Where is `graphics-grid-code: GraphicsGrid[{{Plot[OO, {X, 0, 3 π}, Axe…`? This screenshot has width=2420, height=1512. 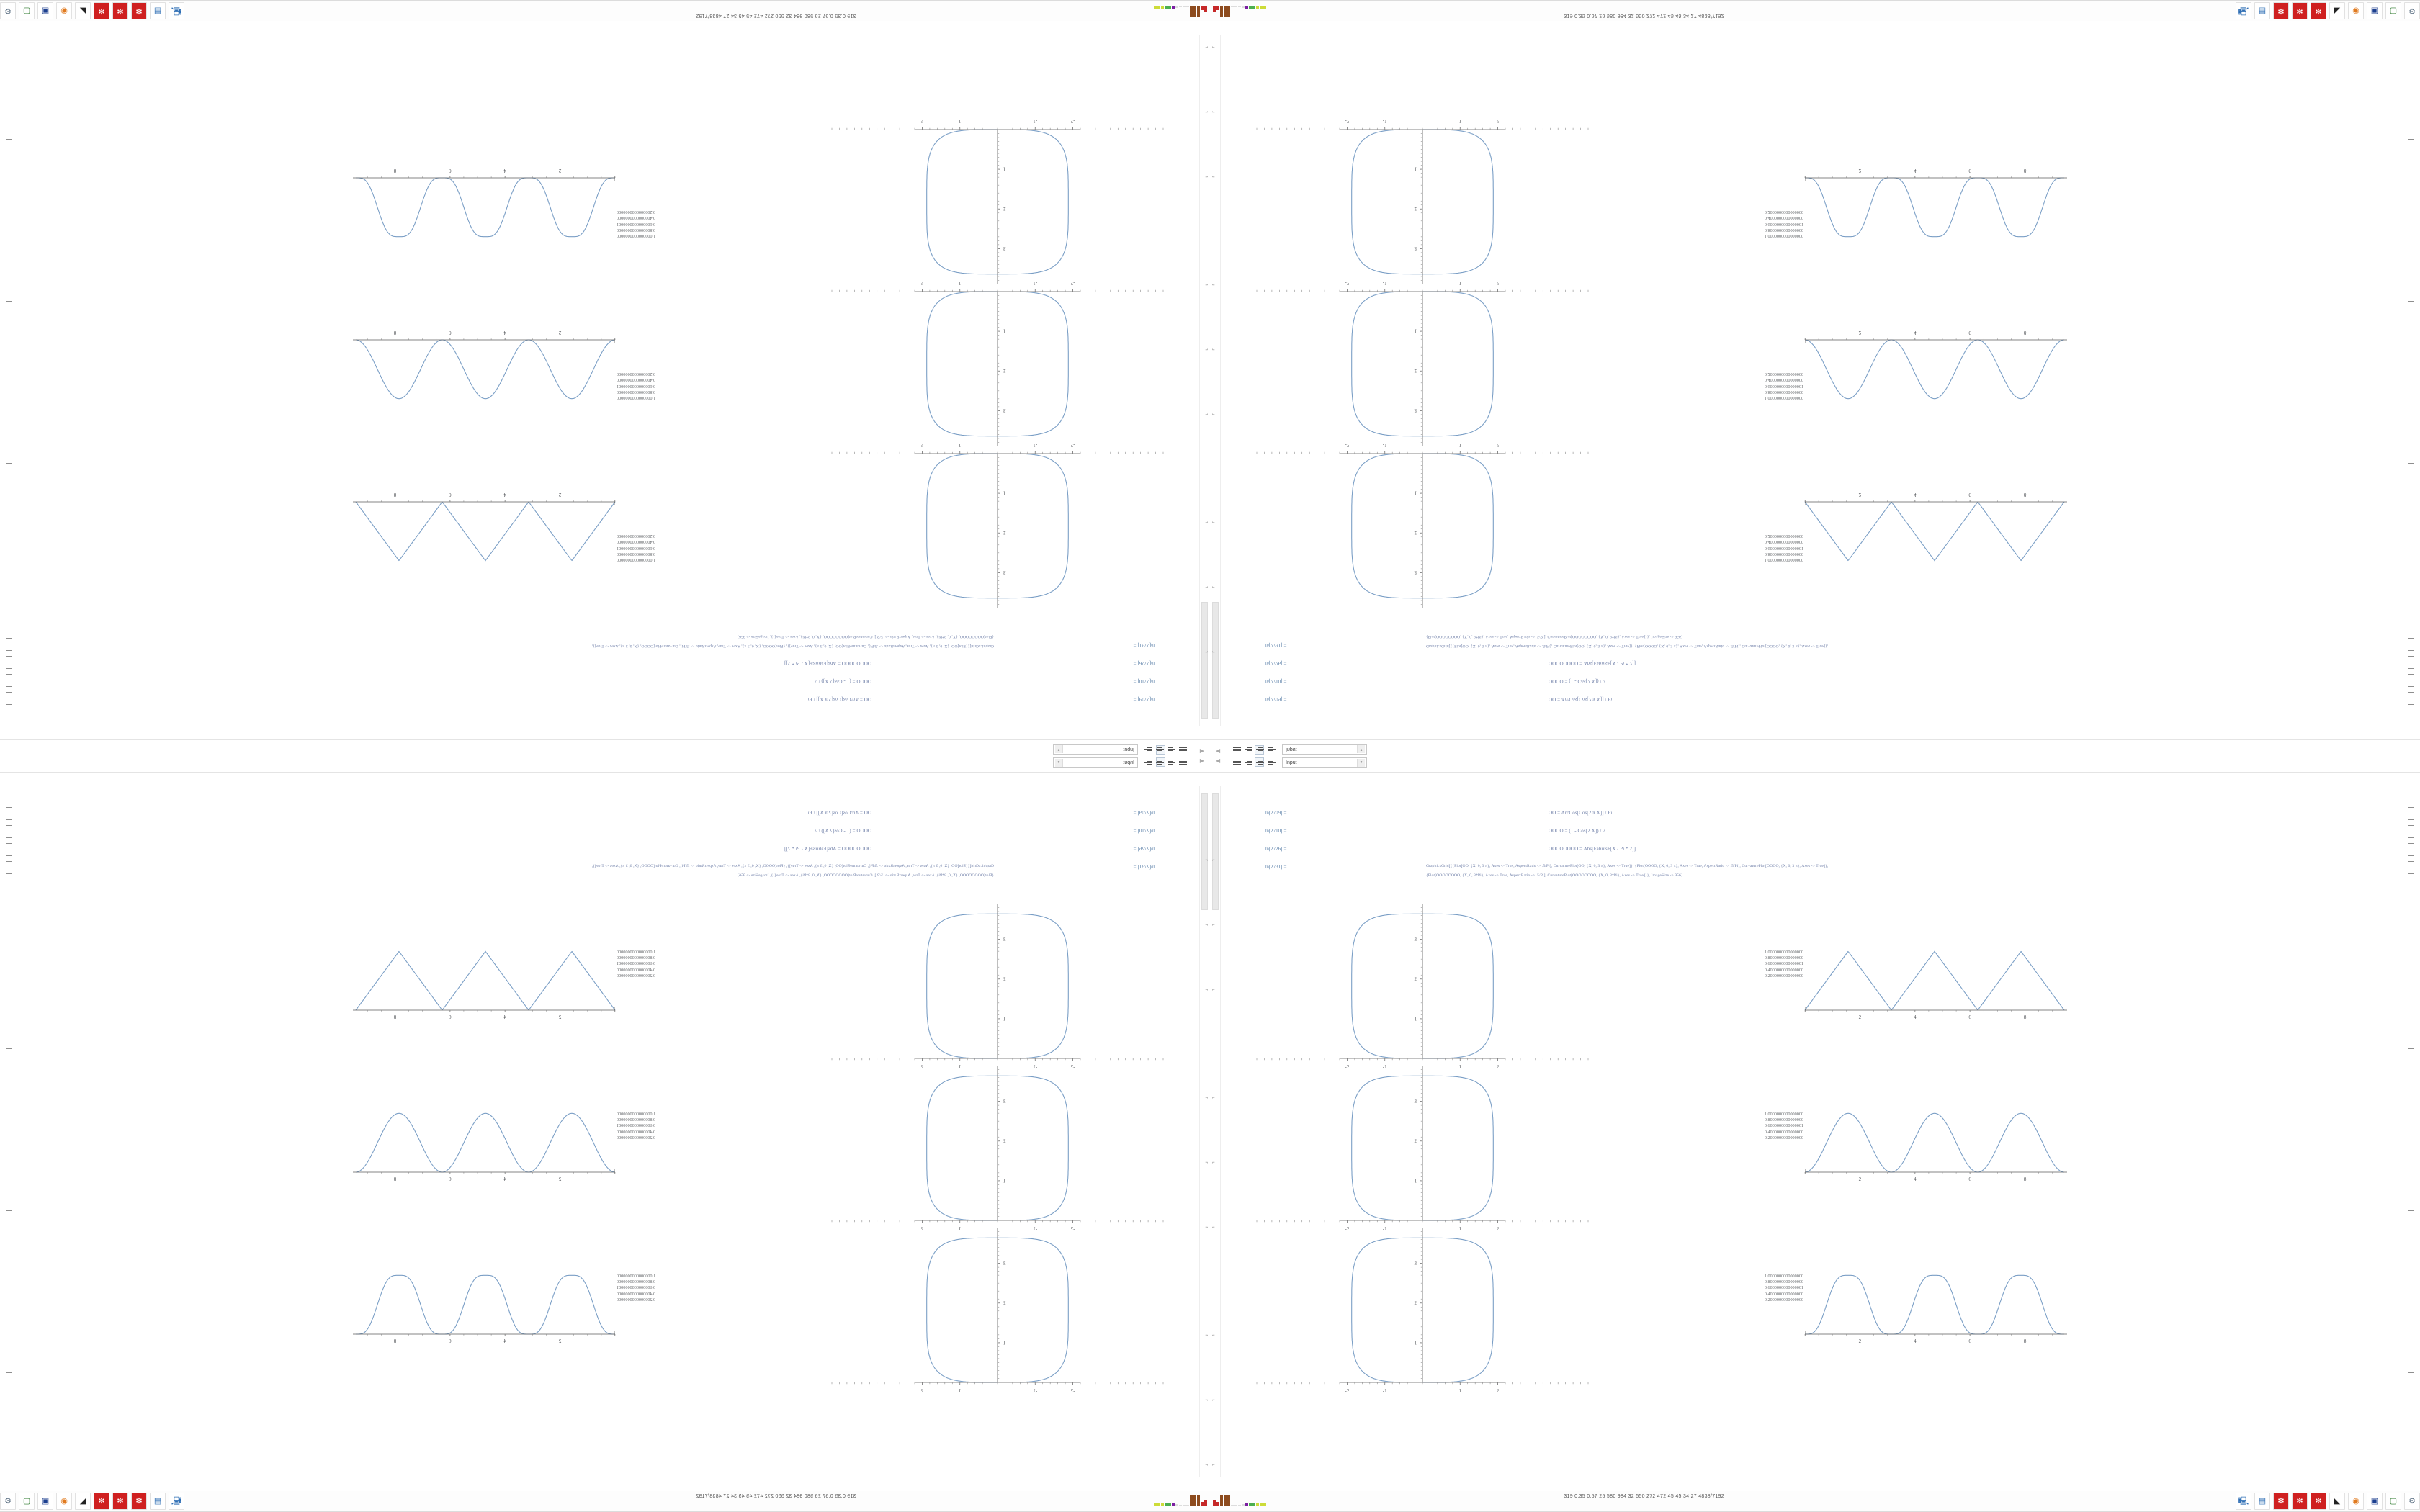 graphics-grid-code: GraphicsGrid[{{Plot[OO, {X, 0, 3 π}, Axe… is located at coordinates (1627, 646).